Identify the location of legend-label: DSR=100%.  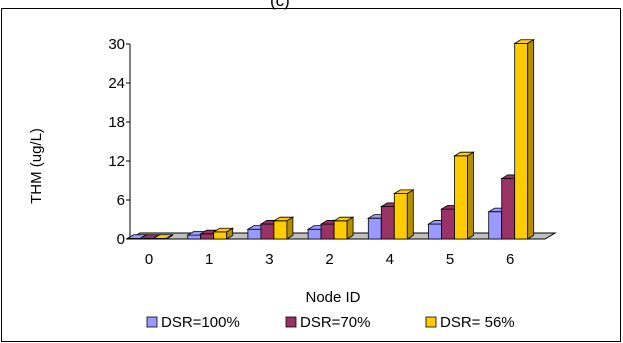
(200, 322).